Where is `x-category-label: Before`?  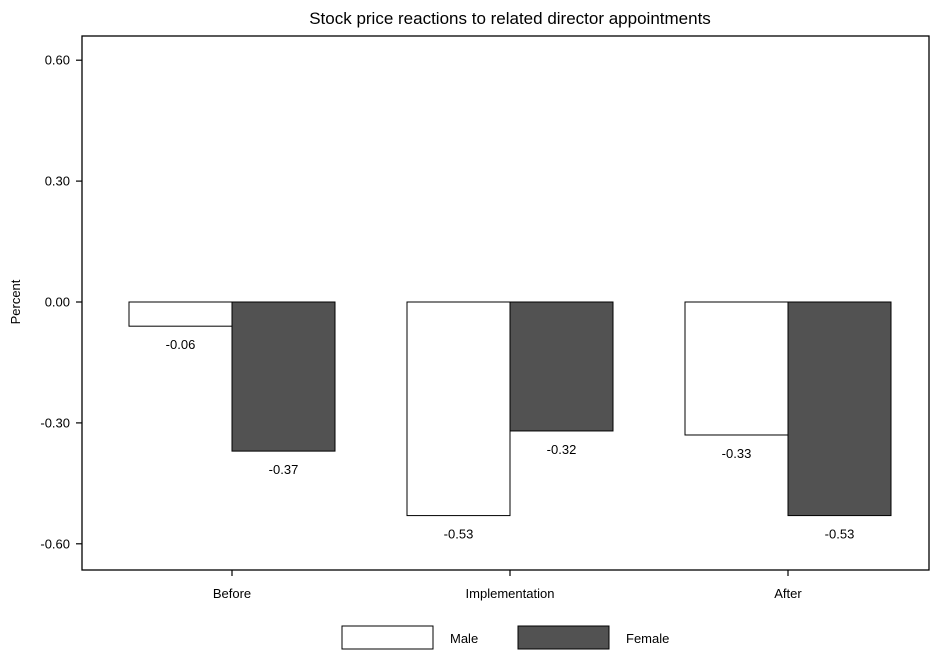
x-category-label: Before is located at coordinates (232, 593).